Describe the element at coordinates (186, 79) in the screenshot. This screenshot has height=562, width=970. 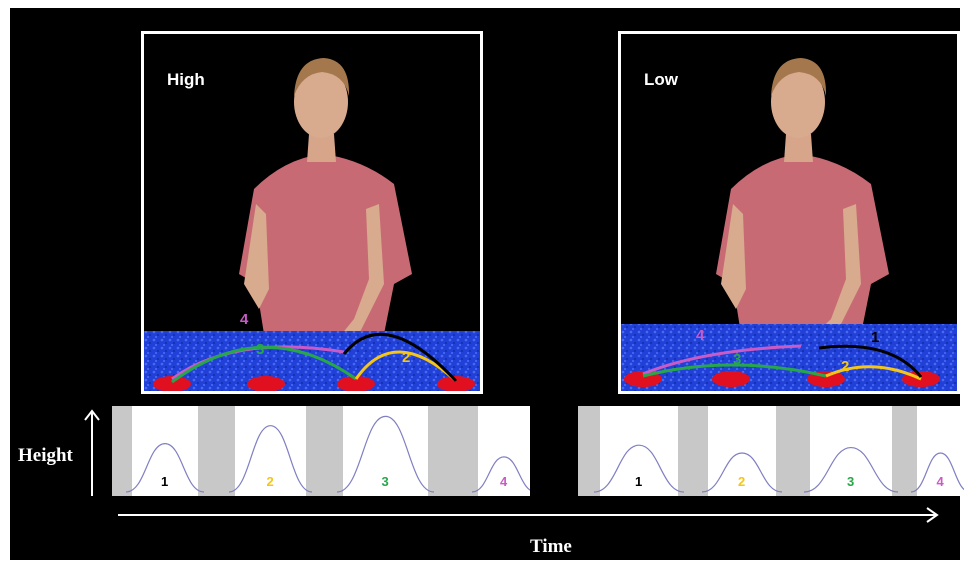
I see `high-label: High` at that location.